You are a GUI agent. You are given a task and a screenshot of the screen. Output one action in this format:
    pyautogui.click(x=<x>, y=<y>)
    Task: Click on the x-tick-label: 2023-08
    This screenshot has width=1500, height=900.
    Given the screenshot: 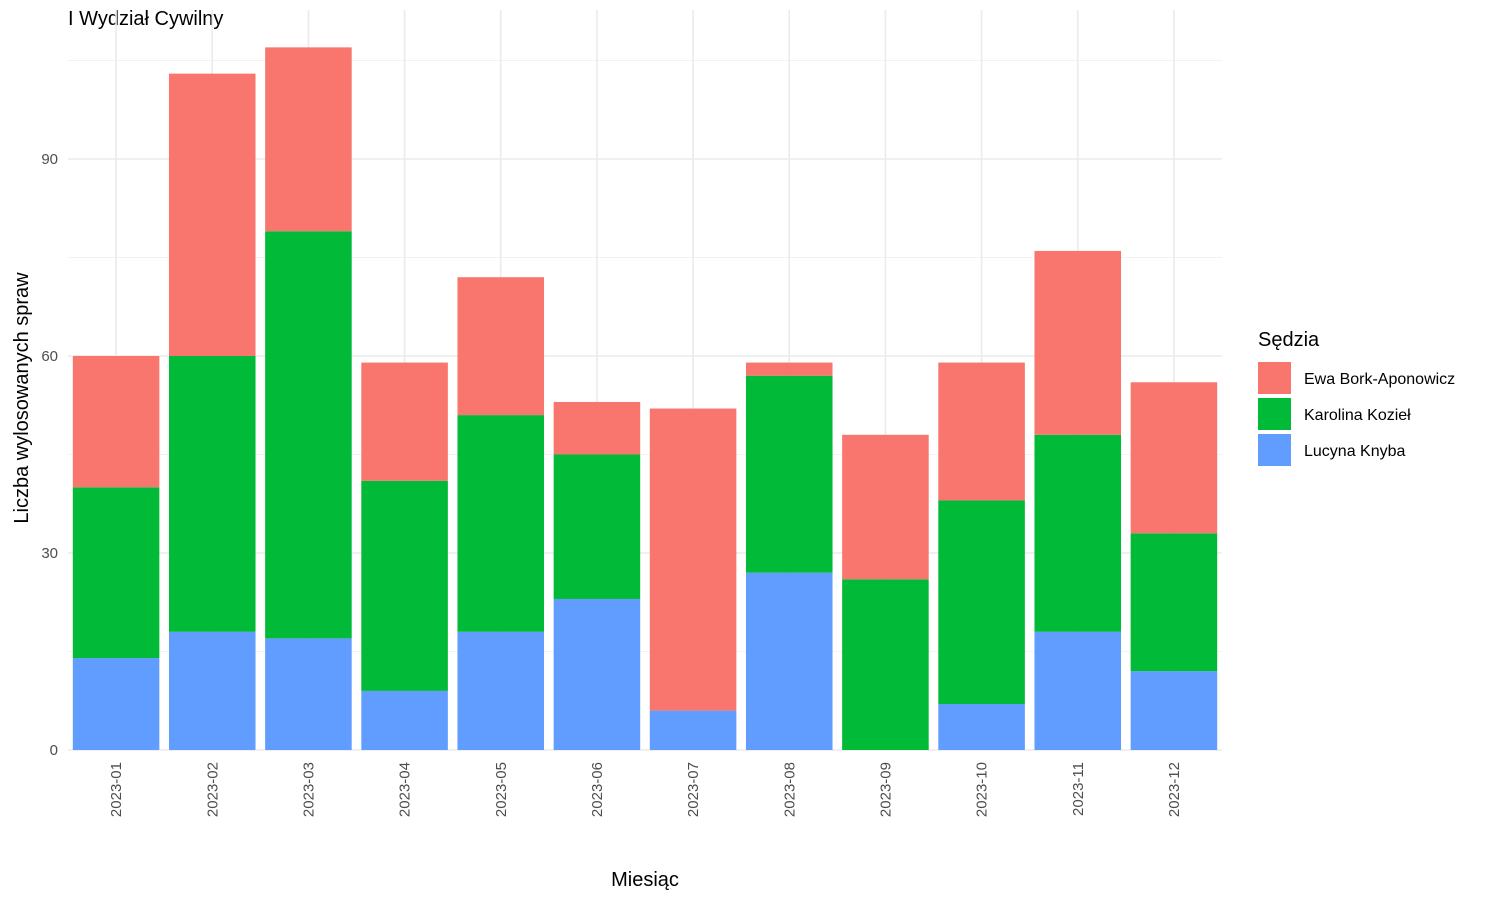 What is the action you would take?
    pyautogui.click(x=789, y=789)
    